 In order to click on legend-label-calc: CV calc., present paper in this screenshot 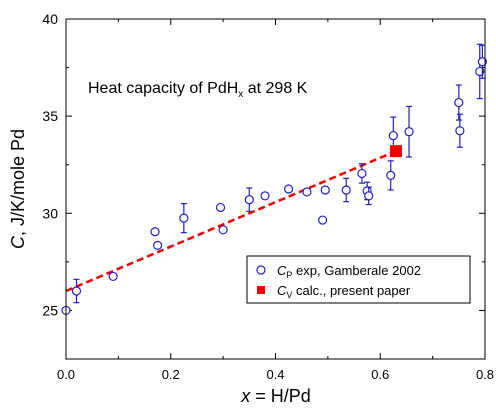, I will do `click(344, 291)`.